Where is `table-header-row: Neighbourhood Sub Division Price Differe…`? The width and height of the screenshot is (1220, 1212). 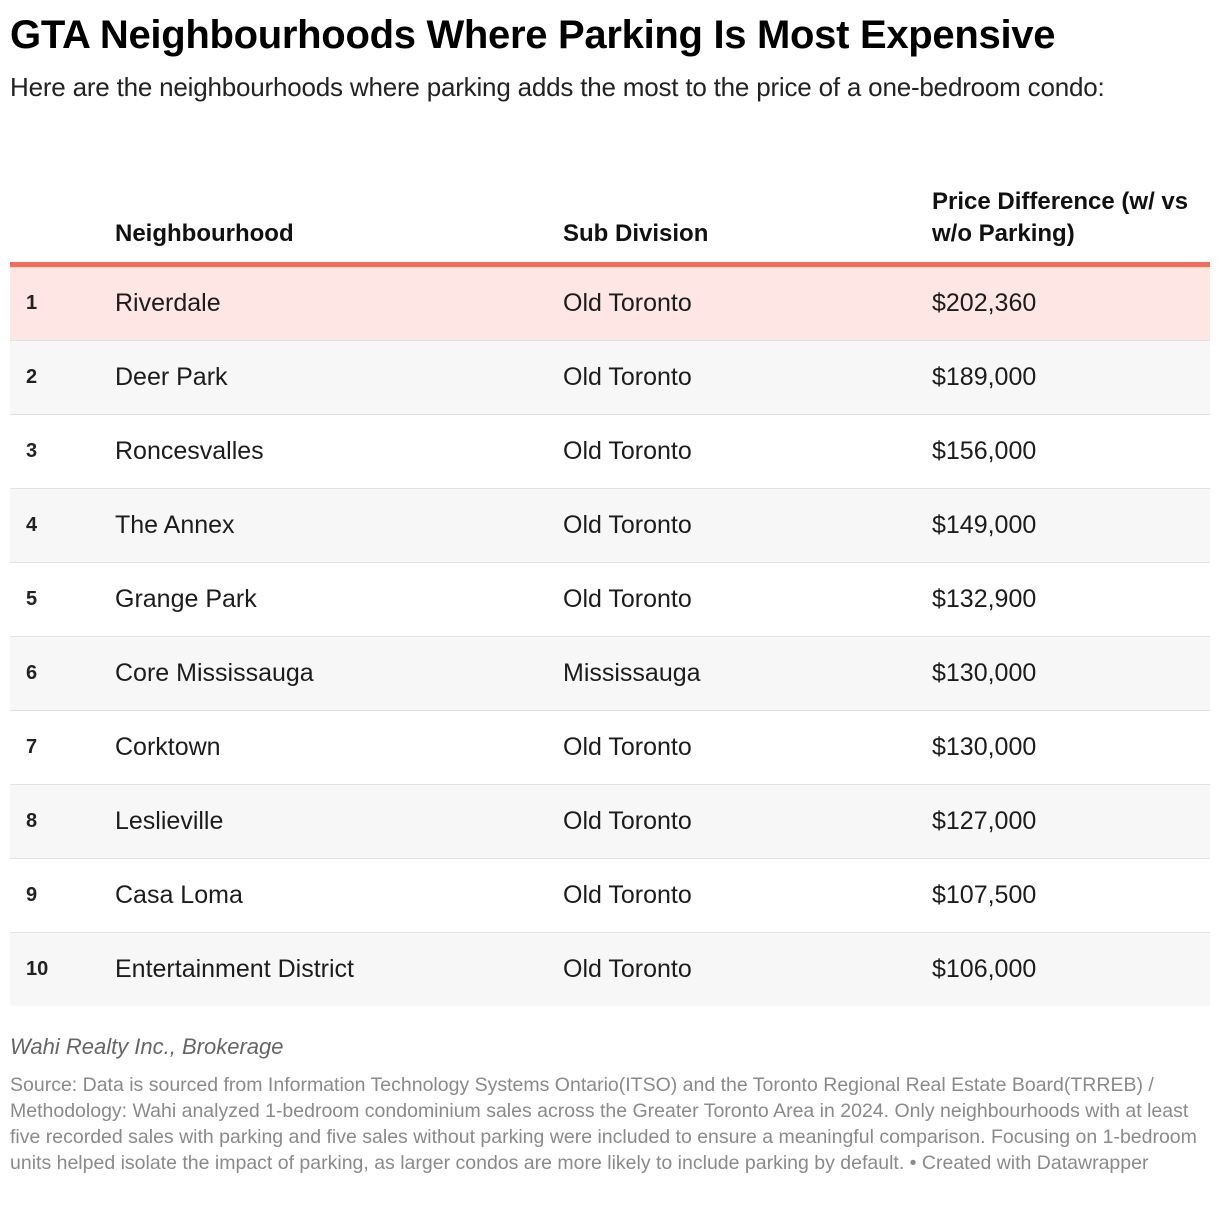 table-header-row: Neighbourhood Sub Division Price Differe… is located at coordinates (610, 217).